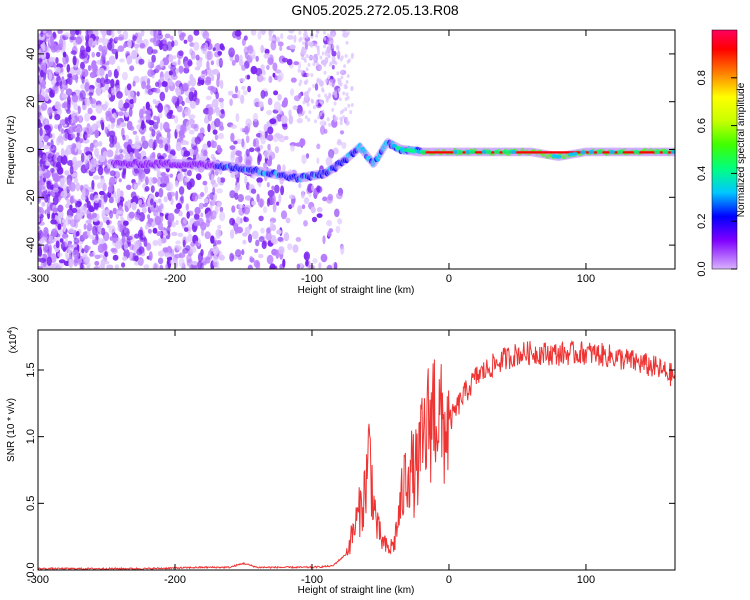  Describe the element at coordinates (31, 369) in the screenshot. I see `bottom-y-tick-label: 1.5` at that location.